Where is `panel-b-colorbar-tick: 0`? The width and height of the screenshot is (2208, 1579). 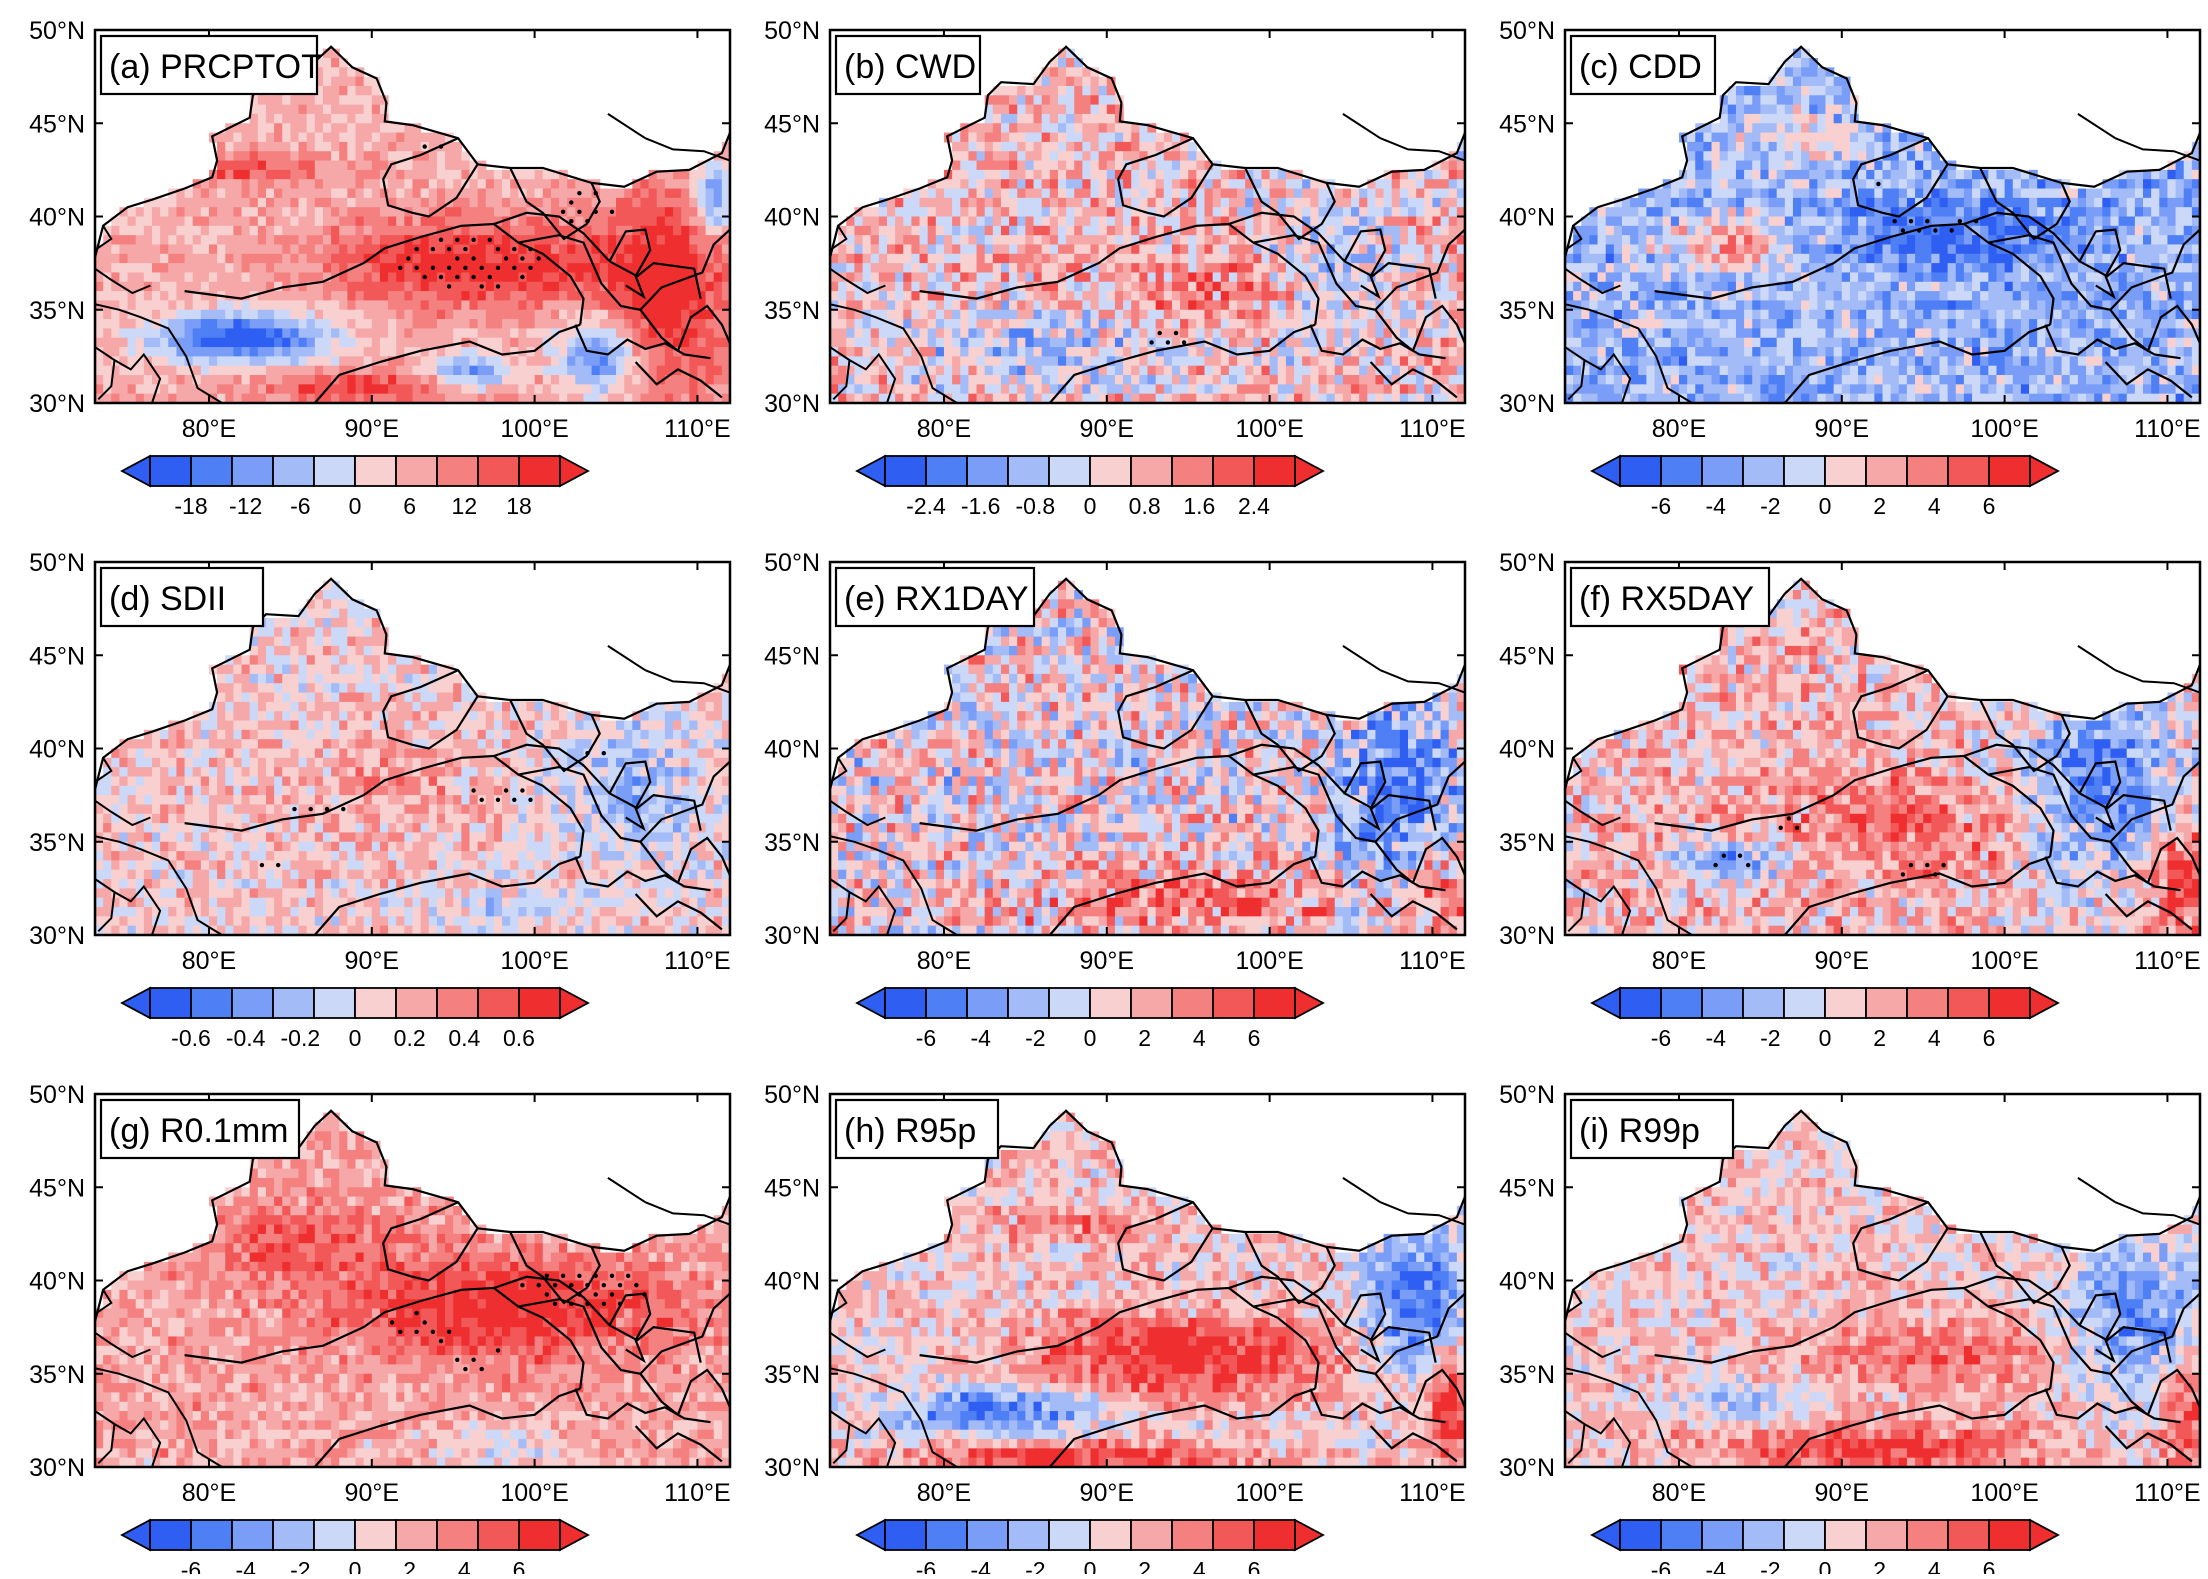
panel-b-colorbar-tick: 0 is located at coordinates (1090, 506).